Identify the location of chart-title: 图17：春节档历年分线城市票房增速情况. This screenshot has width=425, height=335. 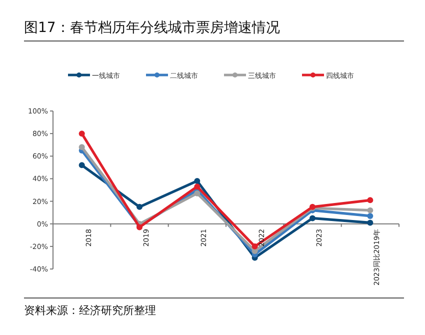
(152, 28).